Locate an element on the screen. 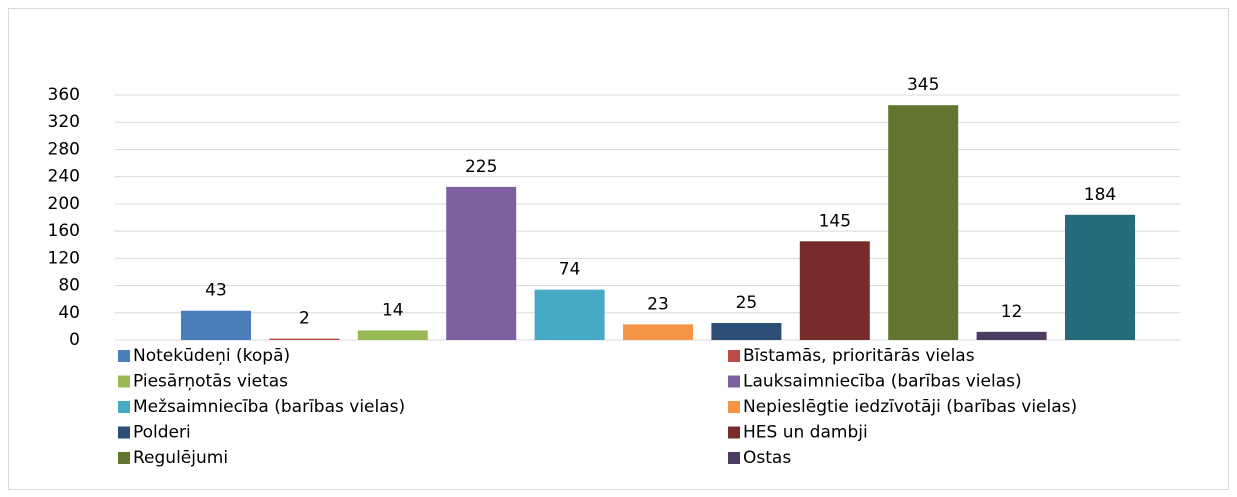 The width and height of the screenshot is (1237, 497). y-tick-label: 80 is located at coordinates (69, 286).